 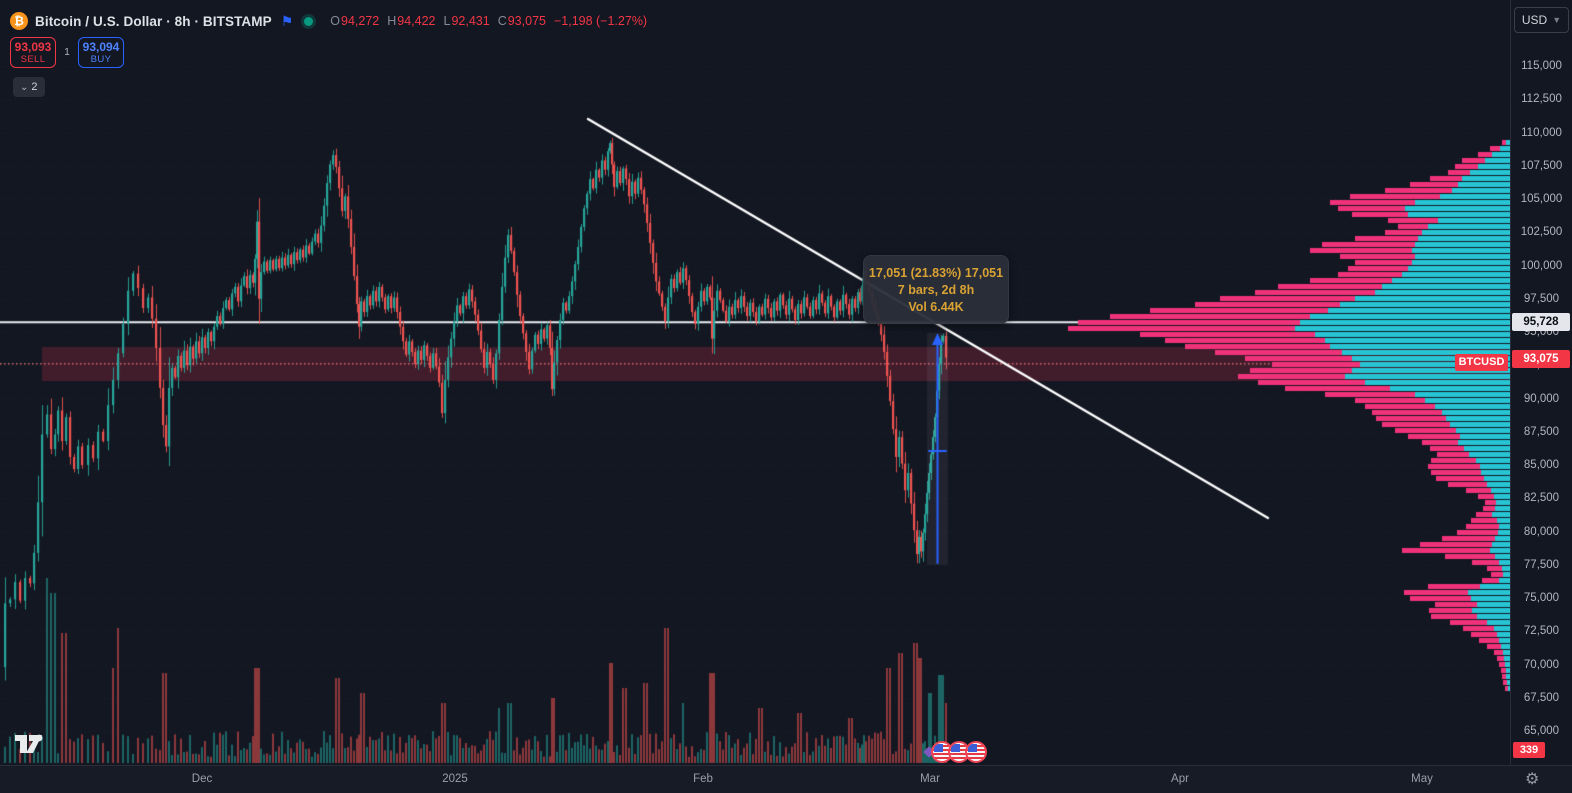 What do you see at coordinates (1541, 598) in the screenshot?
I see `price-tick-label: 75,000` at bounding box center [1541, 598].